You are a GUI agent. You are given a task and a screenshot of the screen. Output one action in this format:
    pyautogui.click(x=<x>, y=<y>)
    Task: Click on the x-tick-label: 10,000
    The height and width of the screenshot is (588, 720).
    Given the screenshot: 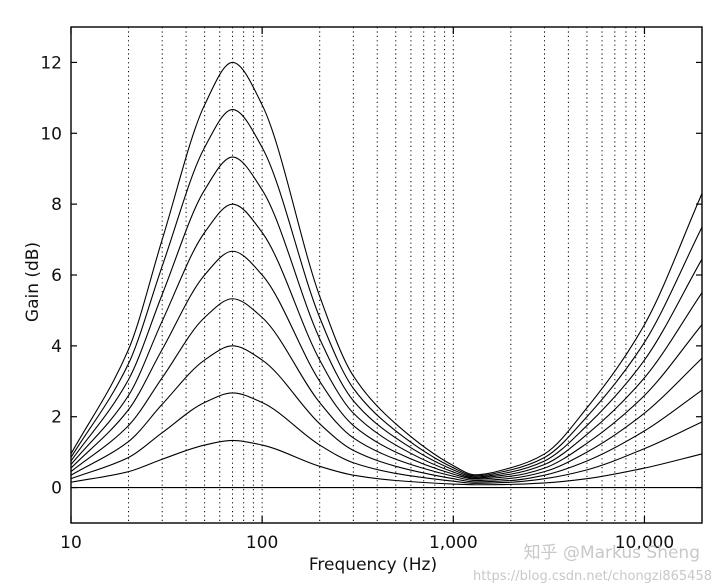 What is the action you would take?
    pyautogui.click(x=644, y=543)
    